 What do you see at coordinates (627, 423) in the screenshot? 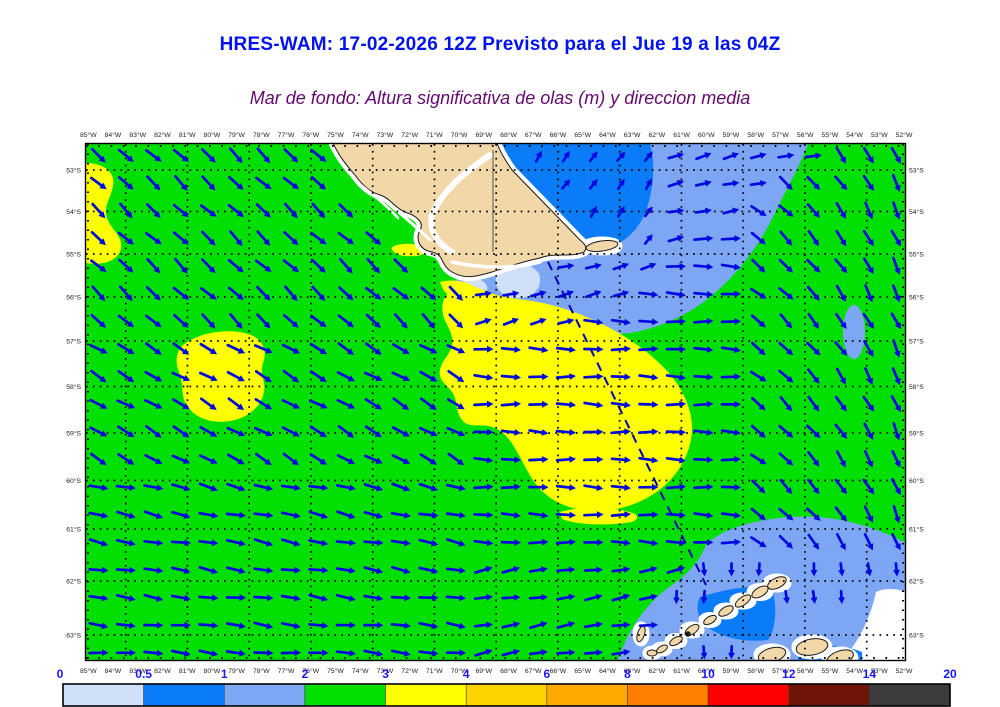
I see `forecast-track-line` at bounding box center [627, 423].